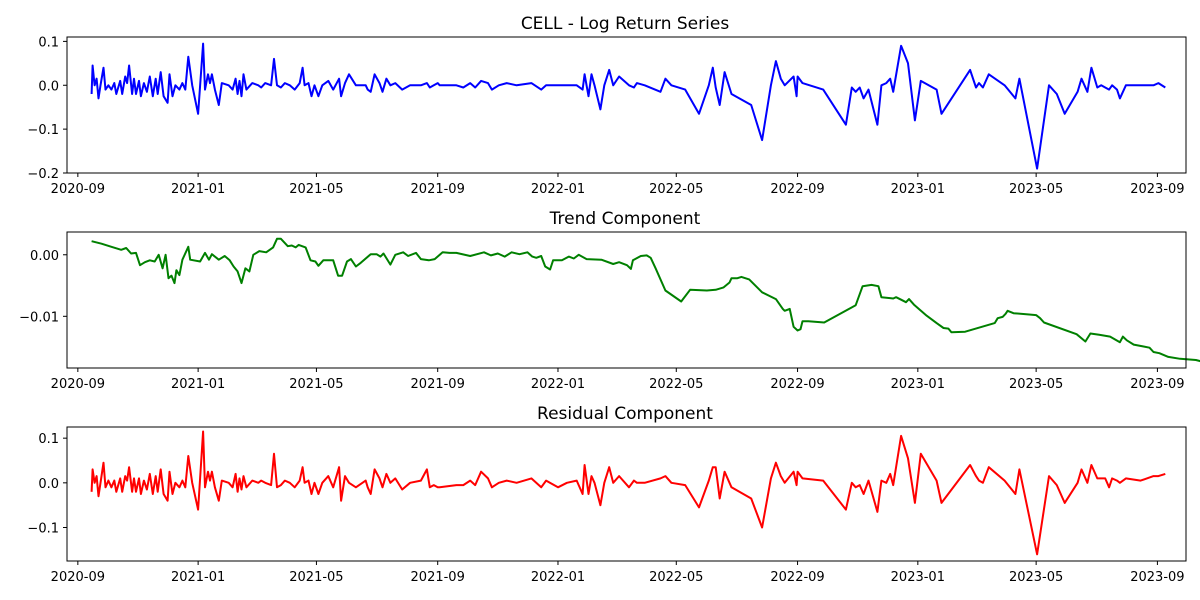 The image size is (1200, 600). I want to click on subplot-title: CELL - Log Return Series, so click(625, 24).